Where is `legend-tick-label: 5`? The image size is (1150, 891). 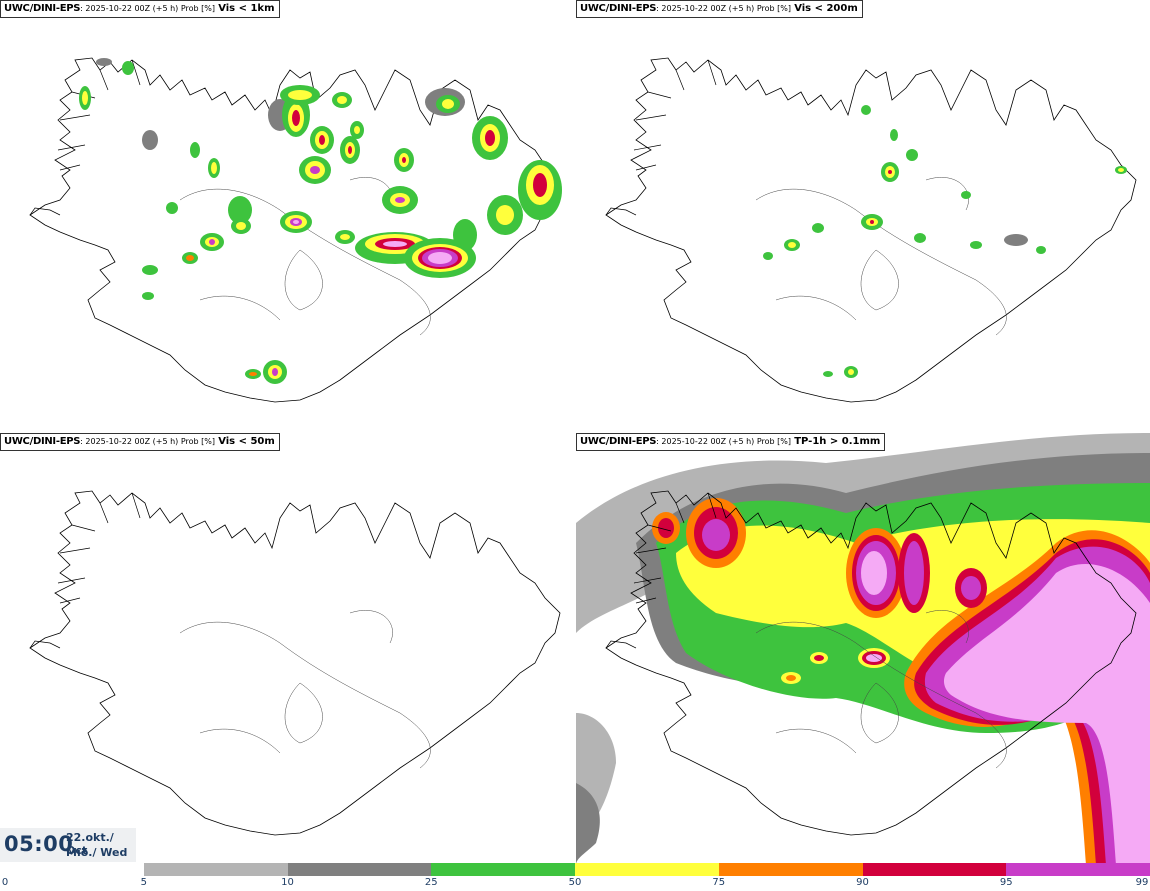 legend-tick-label: 5 is located at coordinates (143, 882).